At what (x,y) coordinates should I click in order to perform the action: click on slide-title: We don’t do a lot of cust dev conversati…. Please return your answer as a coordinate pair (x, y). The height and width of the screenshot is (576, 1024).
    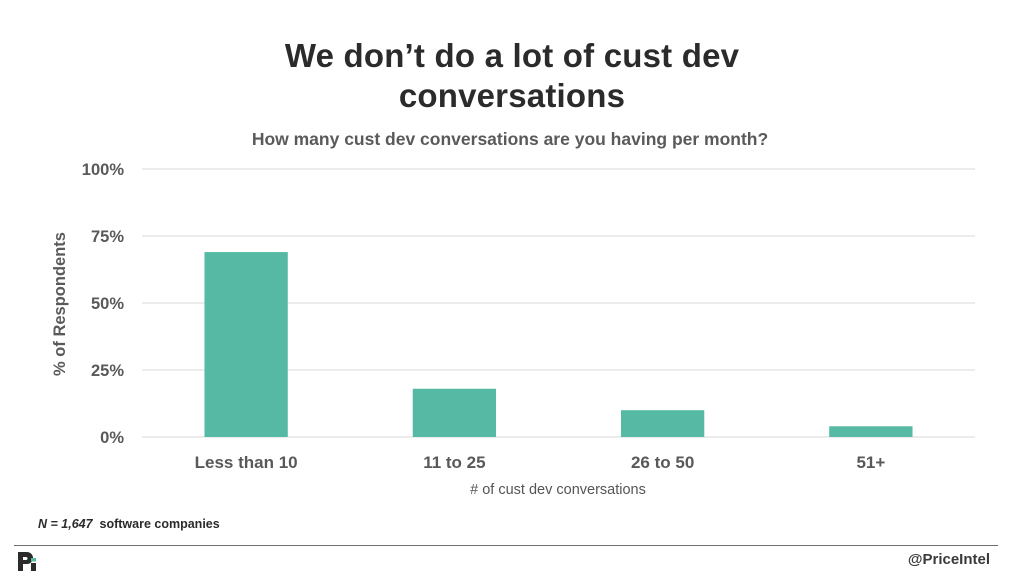
    Looking at the image, I should click on (512, 76).